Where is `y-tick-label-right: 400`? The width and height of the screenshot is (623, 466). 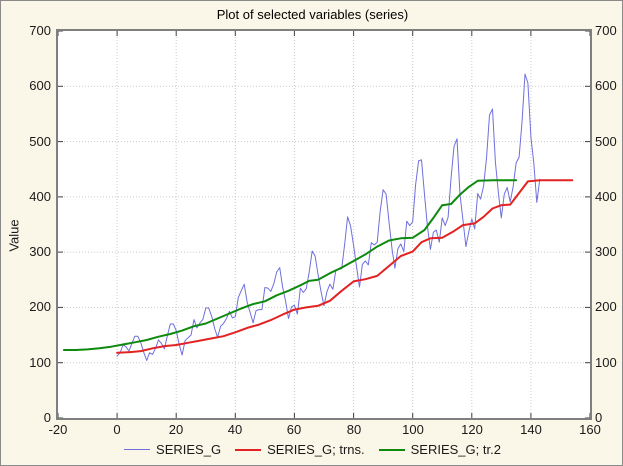
y-tick-label-right: 400 is located at coordinates (606, 196).